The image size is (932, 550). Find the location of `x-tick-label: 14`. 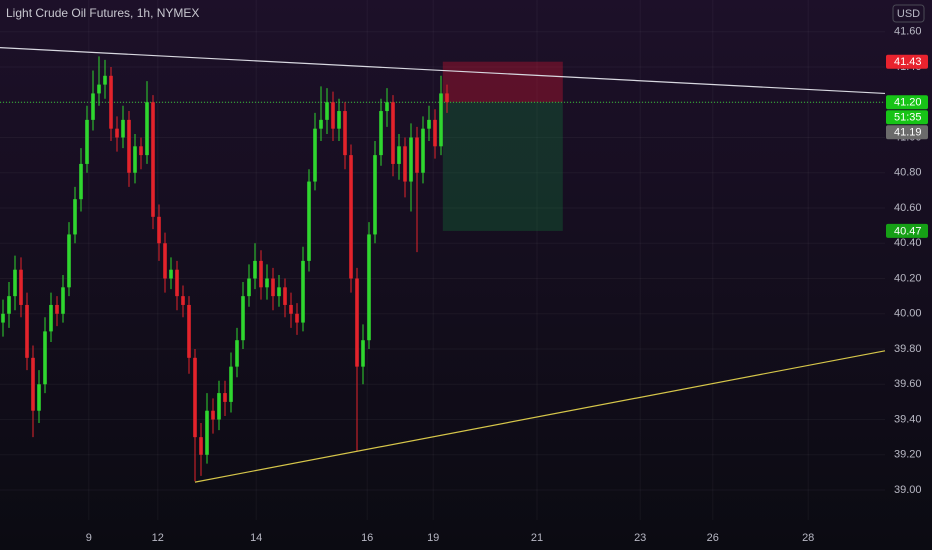

x-tick-label: 14 is located at coordinates (256, 538).